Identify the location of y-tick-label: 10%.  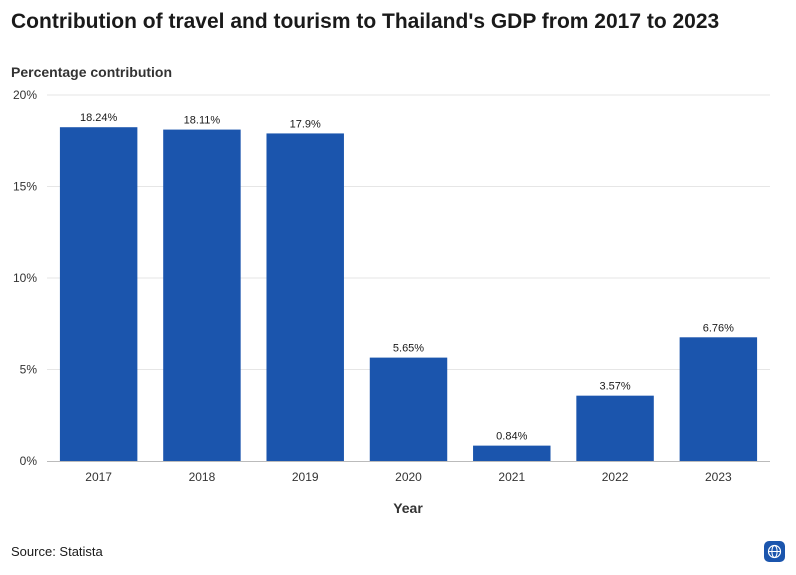
(25, 278).